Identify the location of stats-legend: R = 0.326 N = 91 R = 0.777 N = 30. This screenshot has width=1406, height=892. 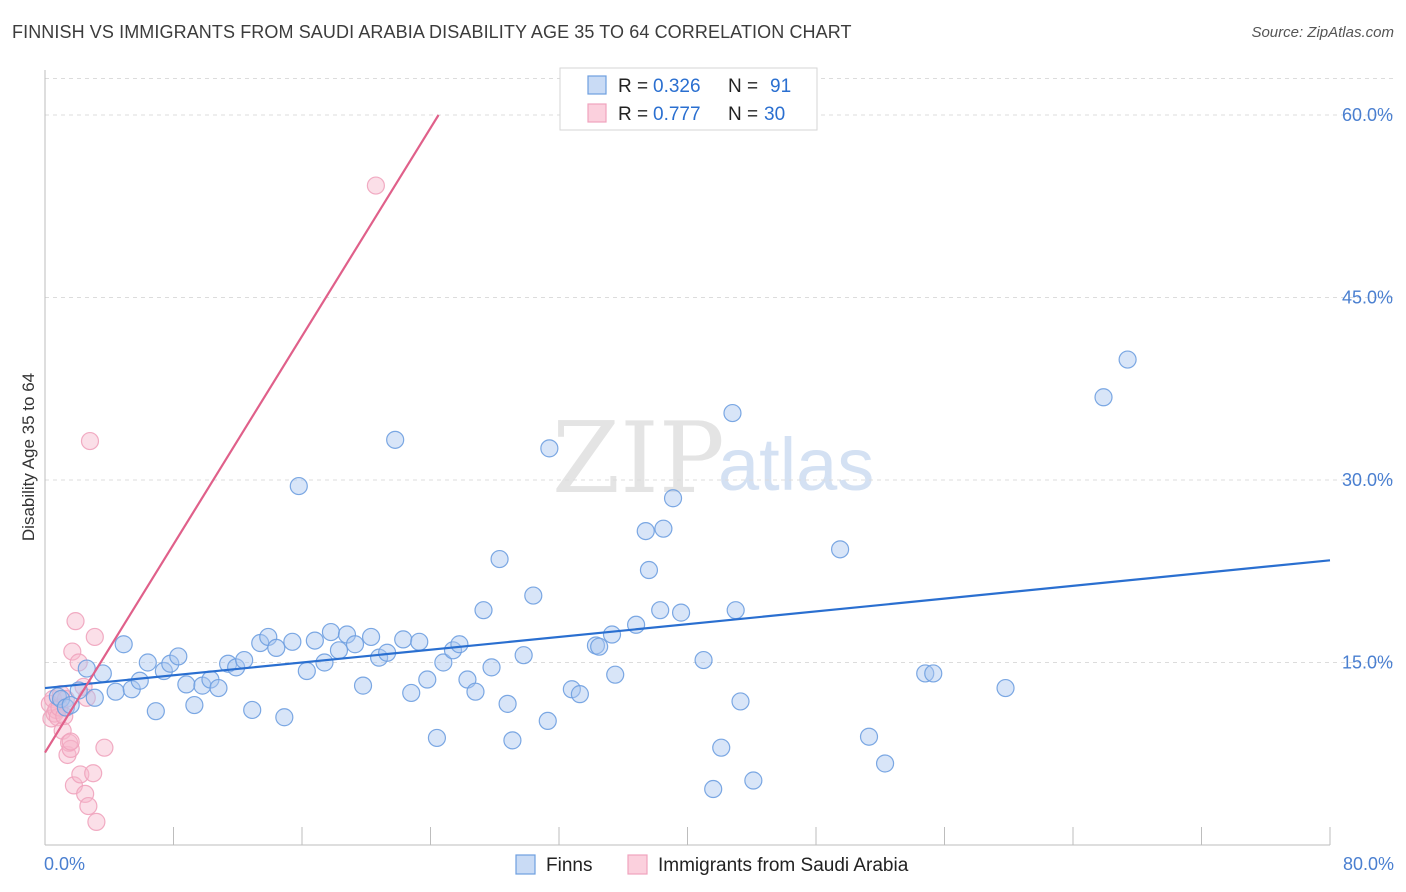
(688, 99).